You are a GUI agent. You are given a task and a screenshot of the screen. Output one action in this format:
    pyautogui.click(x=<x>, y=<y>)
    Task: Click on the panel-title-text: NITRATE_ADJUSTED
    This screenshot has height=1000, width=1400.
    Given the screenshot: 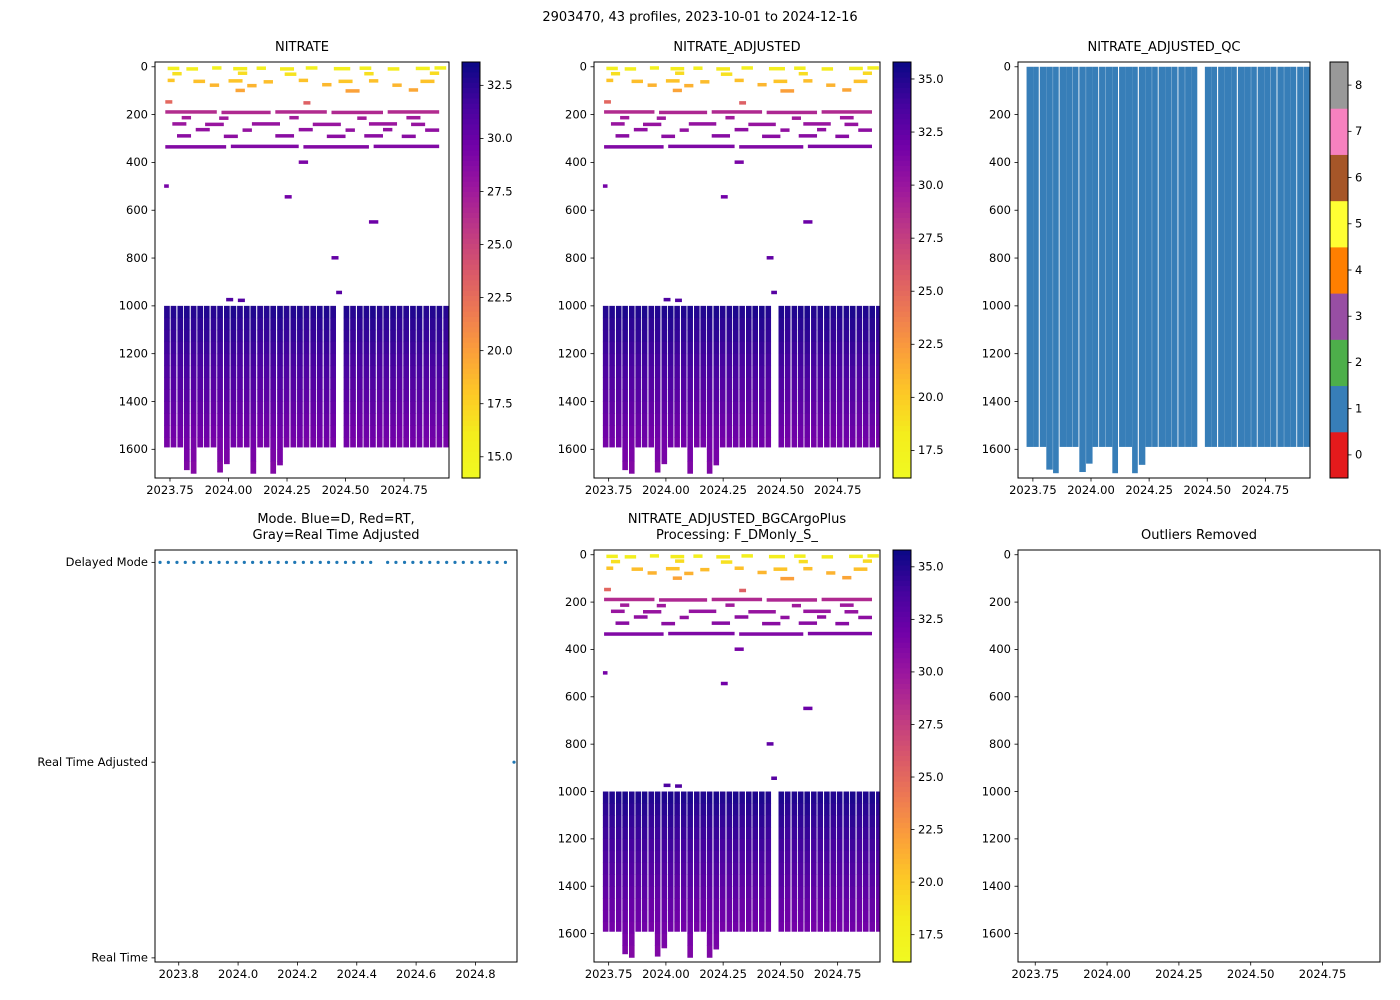 What is the action you would take?
    pyautogui.click(x=737, y=47)
    